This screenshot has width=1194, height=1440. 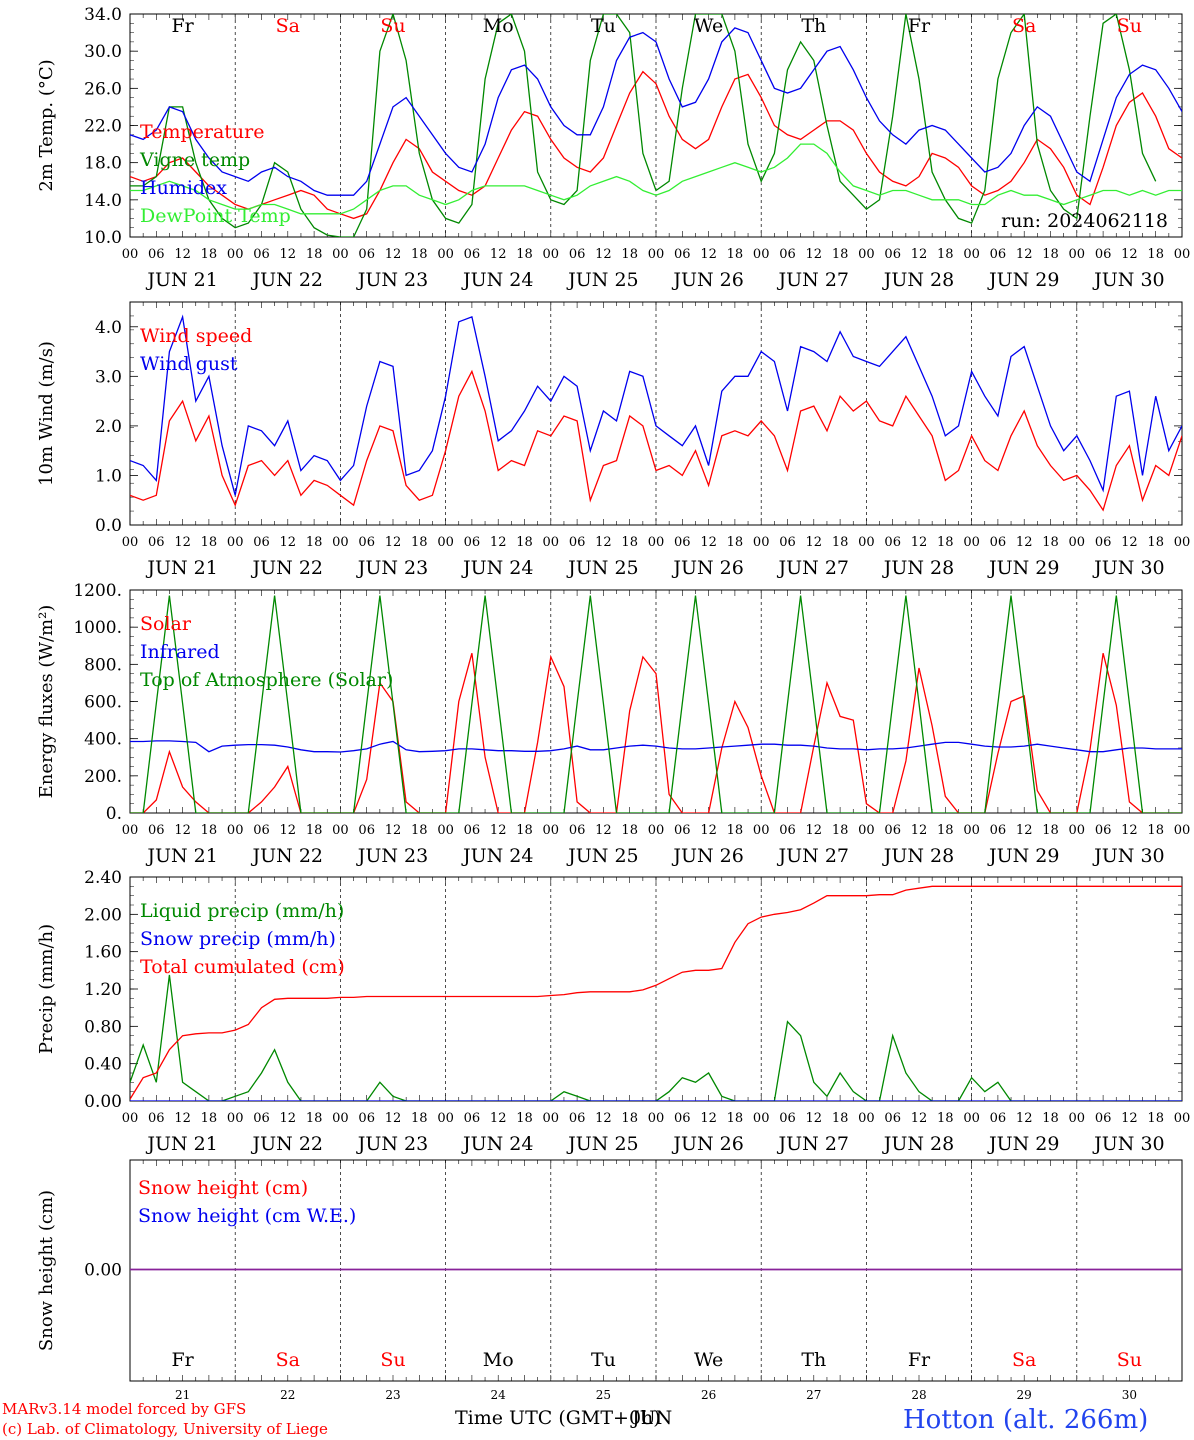 I want to click on legend-entry: Vigne temp, so click(x=194, y=160).